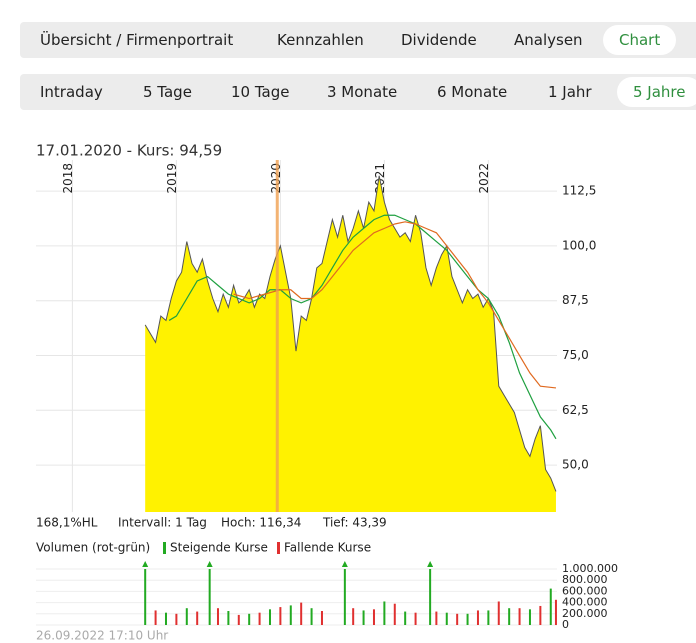 The width and height of the screenshot is (696, 643). I want to click on y-tick-label: 50,0, so click(575, 465).